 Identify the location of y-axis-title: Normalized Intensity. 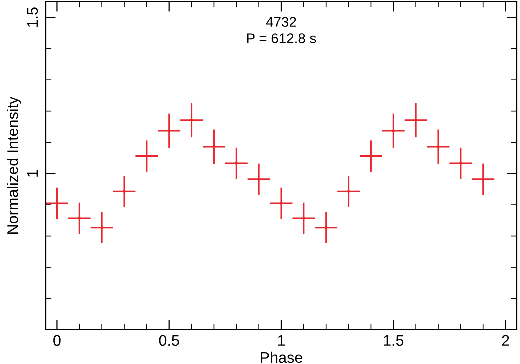
(14, 165).